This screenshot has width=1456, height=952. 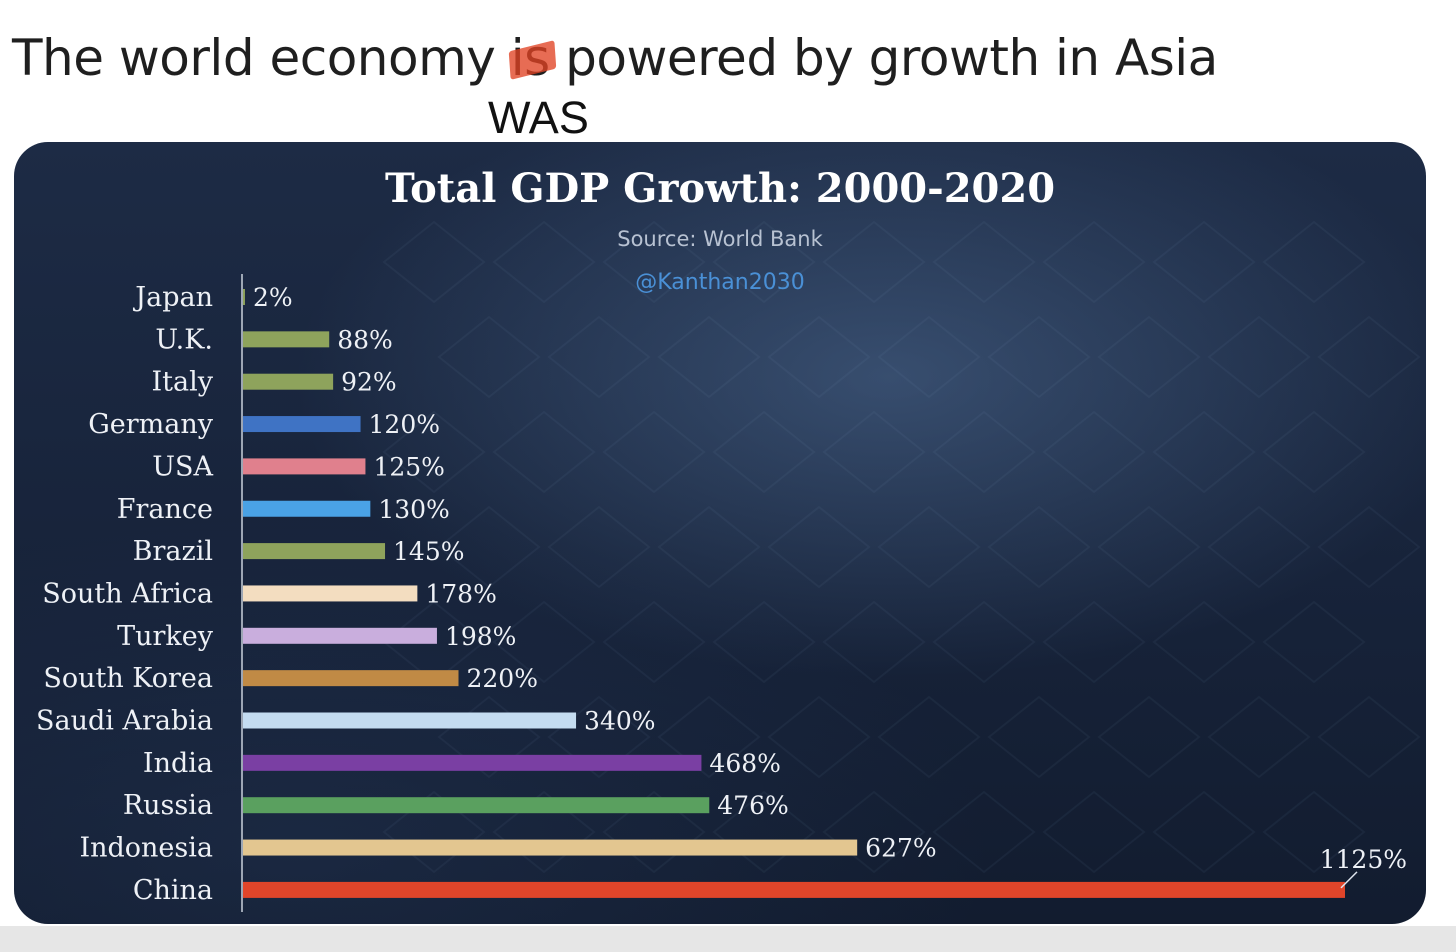 I want to click on value-label: 1125%, so click(x=1363, y=859).